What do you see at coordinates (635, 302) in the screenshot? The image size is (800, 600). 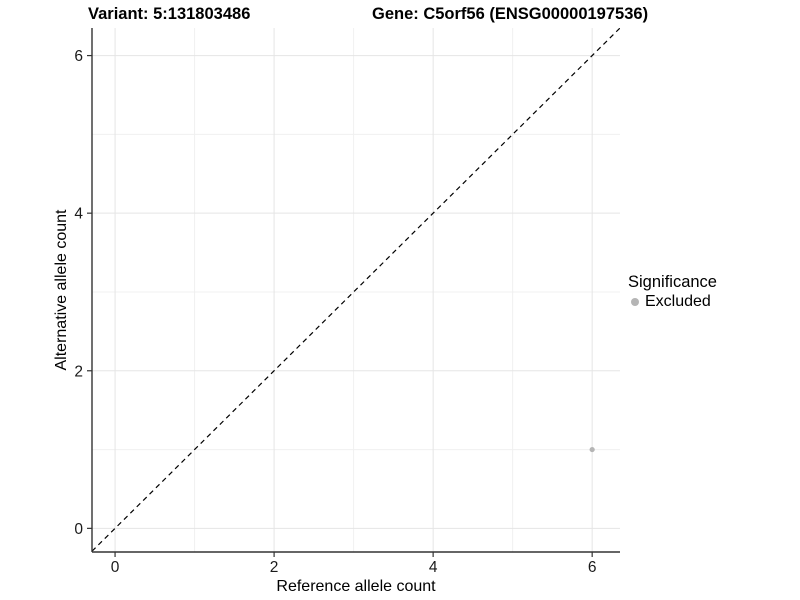 I see `excluded-point-icon` at bounding box center [635, 302].